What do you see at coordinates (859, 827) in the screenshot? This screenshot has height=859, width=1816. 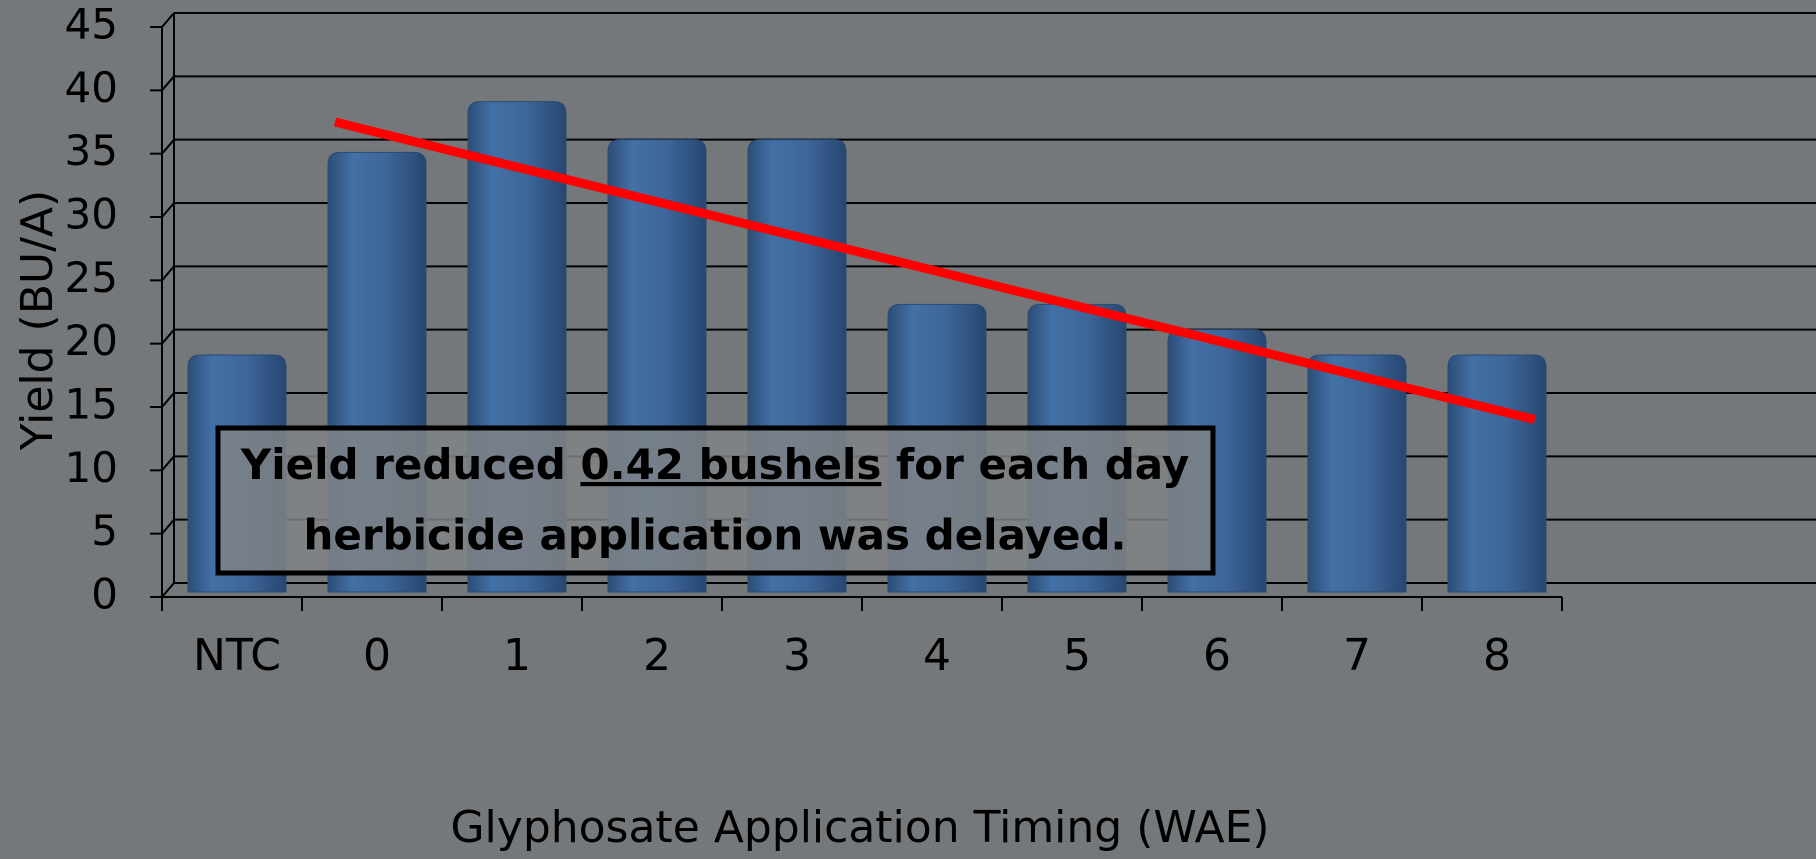 I see `x-axis-title: Glyphosate Application Timing (WAE)` at bounding box center [859, 827].